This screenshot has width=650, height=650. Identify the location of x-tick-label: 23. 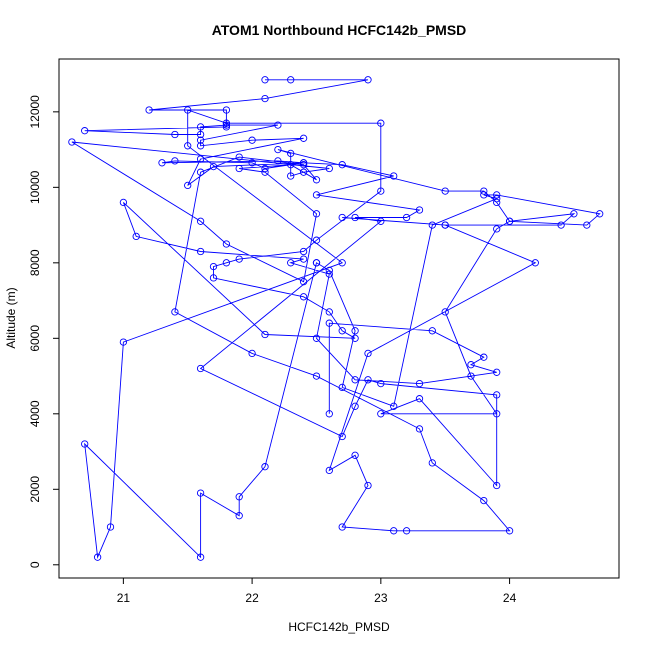
(381, 598).